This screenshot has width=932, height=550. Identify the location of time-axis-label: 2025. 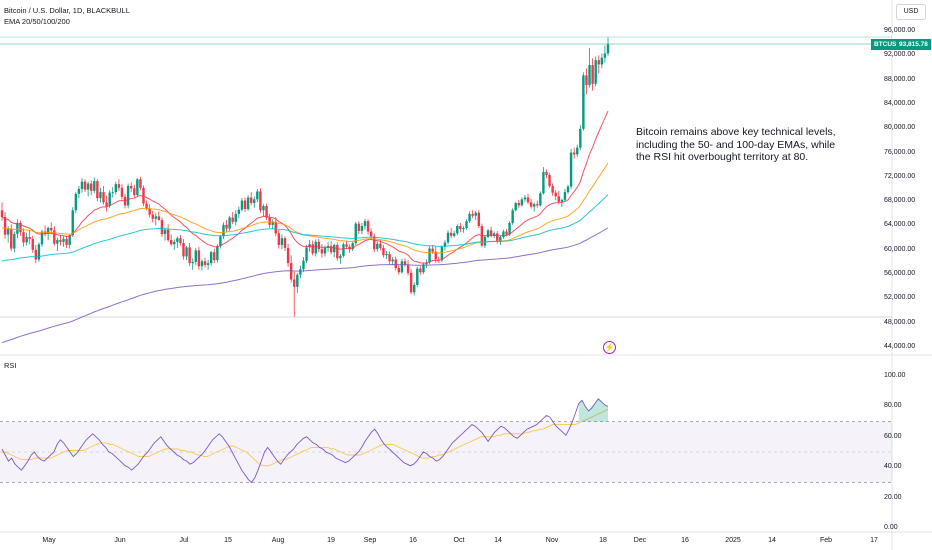
(733, 540).